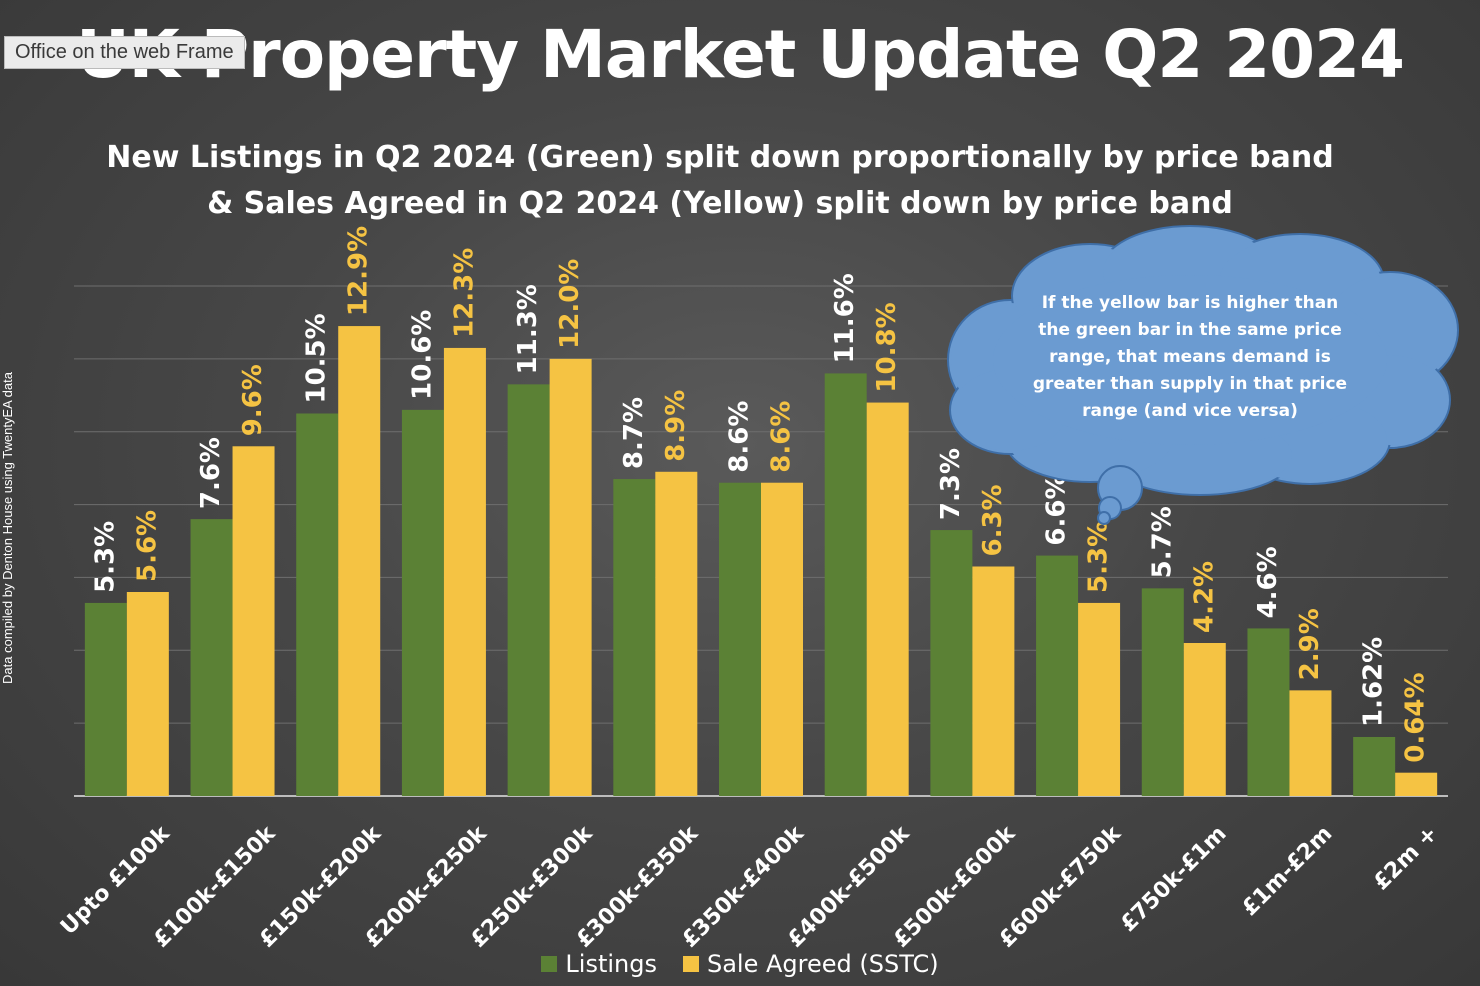 Image resolution: width=1480 pixels, height=986 pixels. Describe the element at coordinates (634, 433) in the screenshot. I see `data-label-listings: 8.7%` at that location.